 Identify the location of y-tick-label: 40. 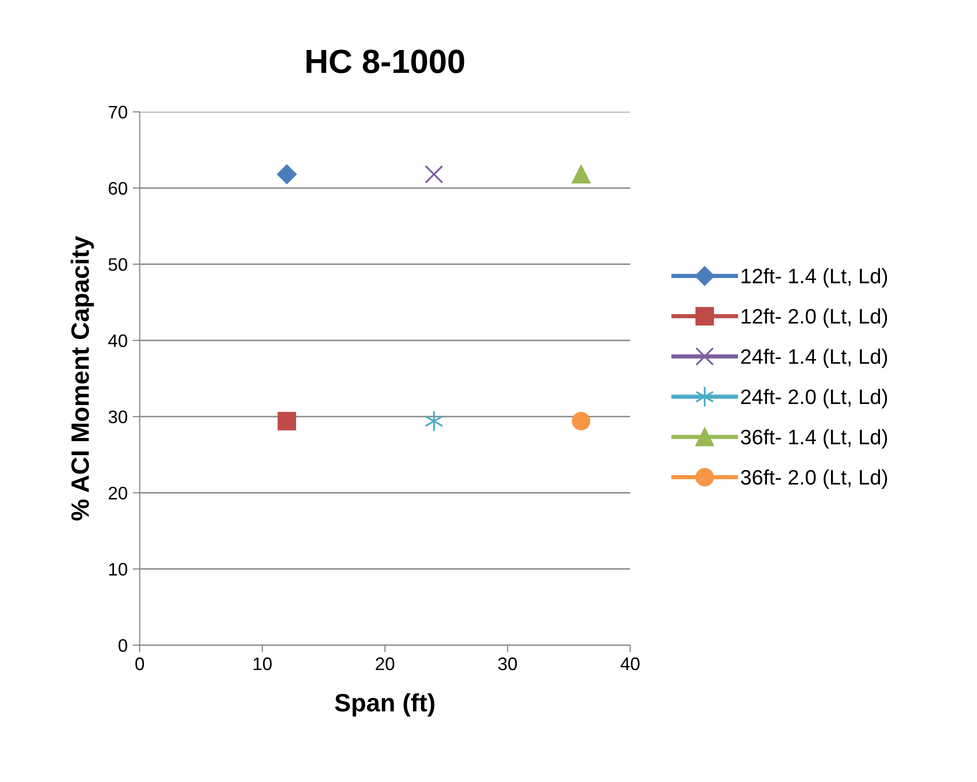
(118, 341).